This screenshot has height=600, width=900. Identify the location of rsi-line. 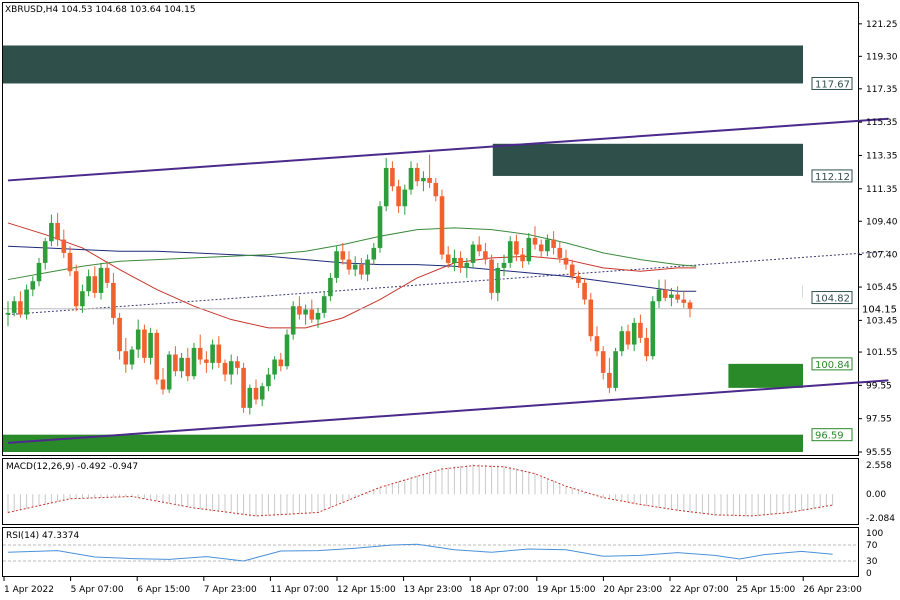
(420, 552).